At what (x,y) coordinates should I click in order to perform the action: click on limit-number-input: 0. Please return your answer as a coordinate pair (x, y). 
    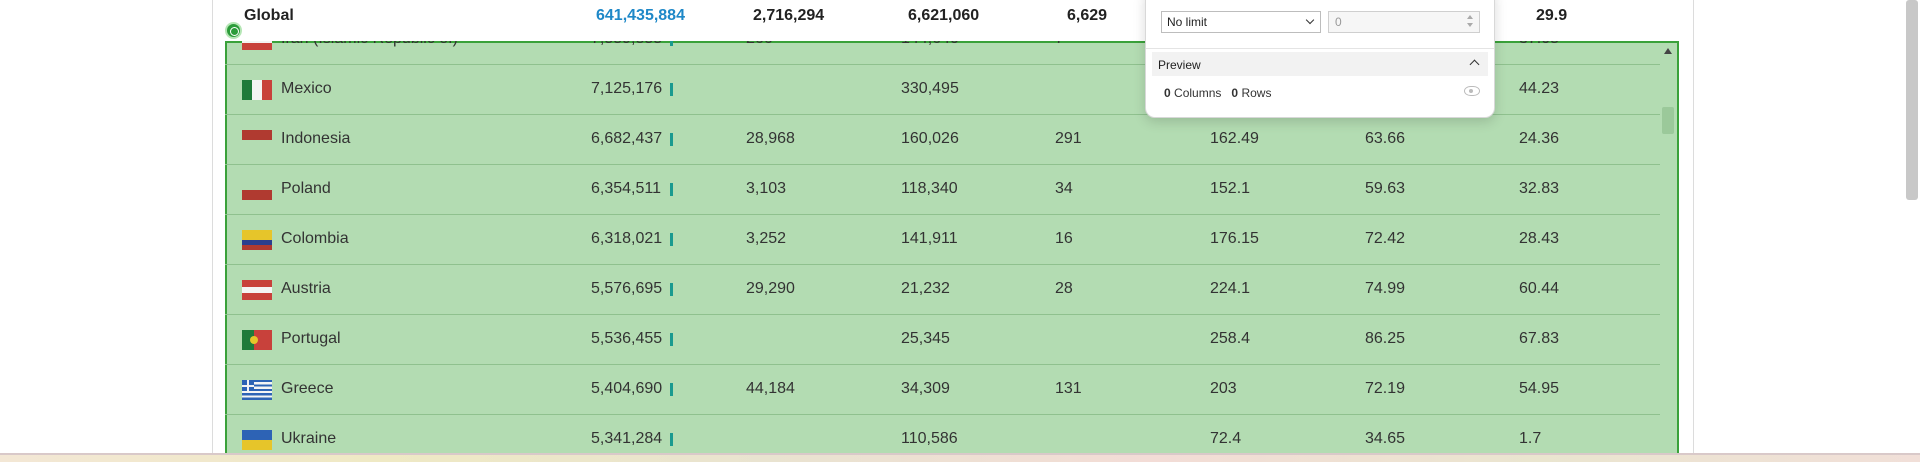
    Looking at the image, I should click on (1404, 22).